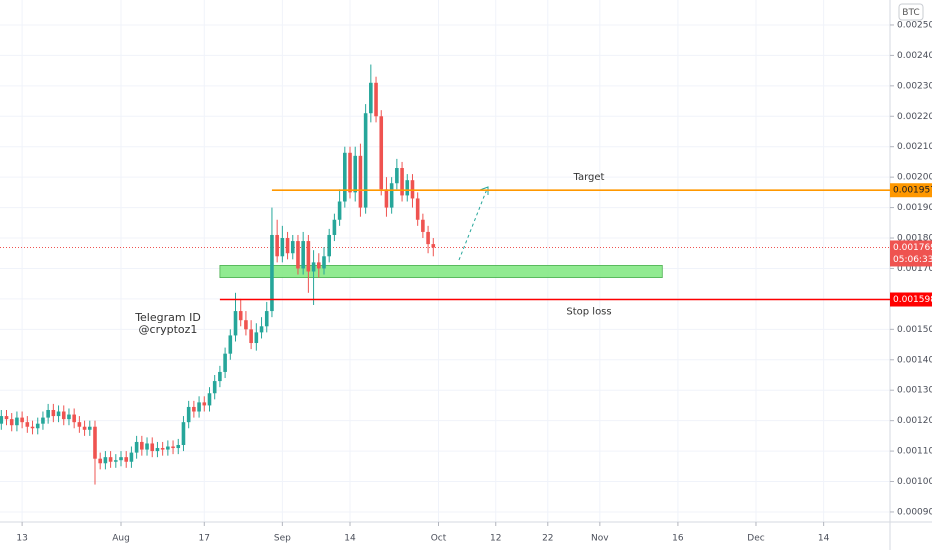 The width and height of the screenshot is (932, 550). What do you see at coordinates (204, 539) in the screenshot?
I see `x-tick-label: 17` at bounding box center [204, 539].